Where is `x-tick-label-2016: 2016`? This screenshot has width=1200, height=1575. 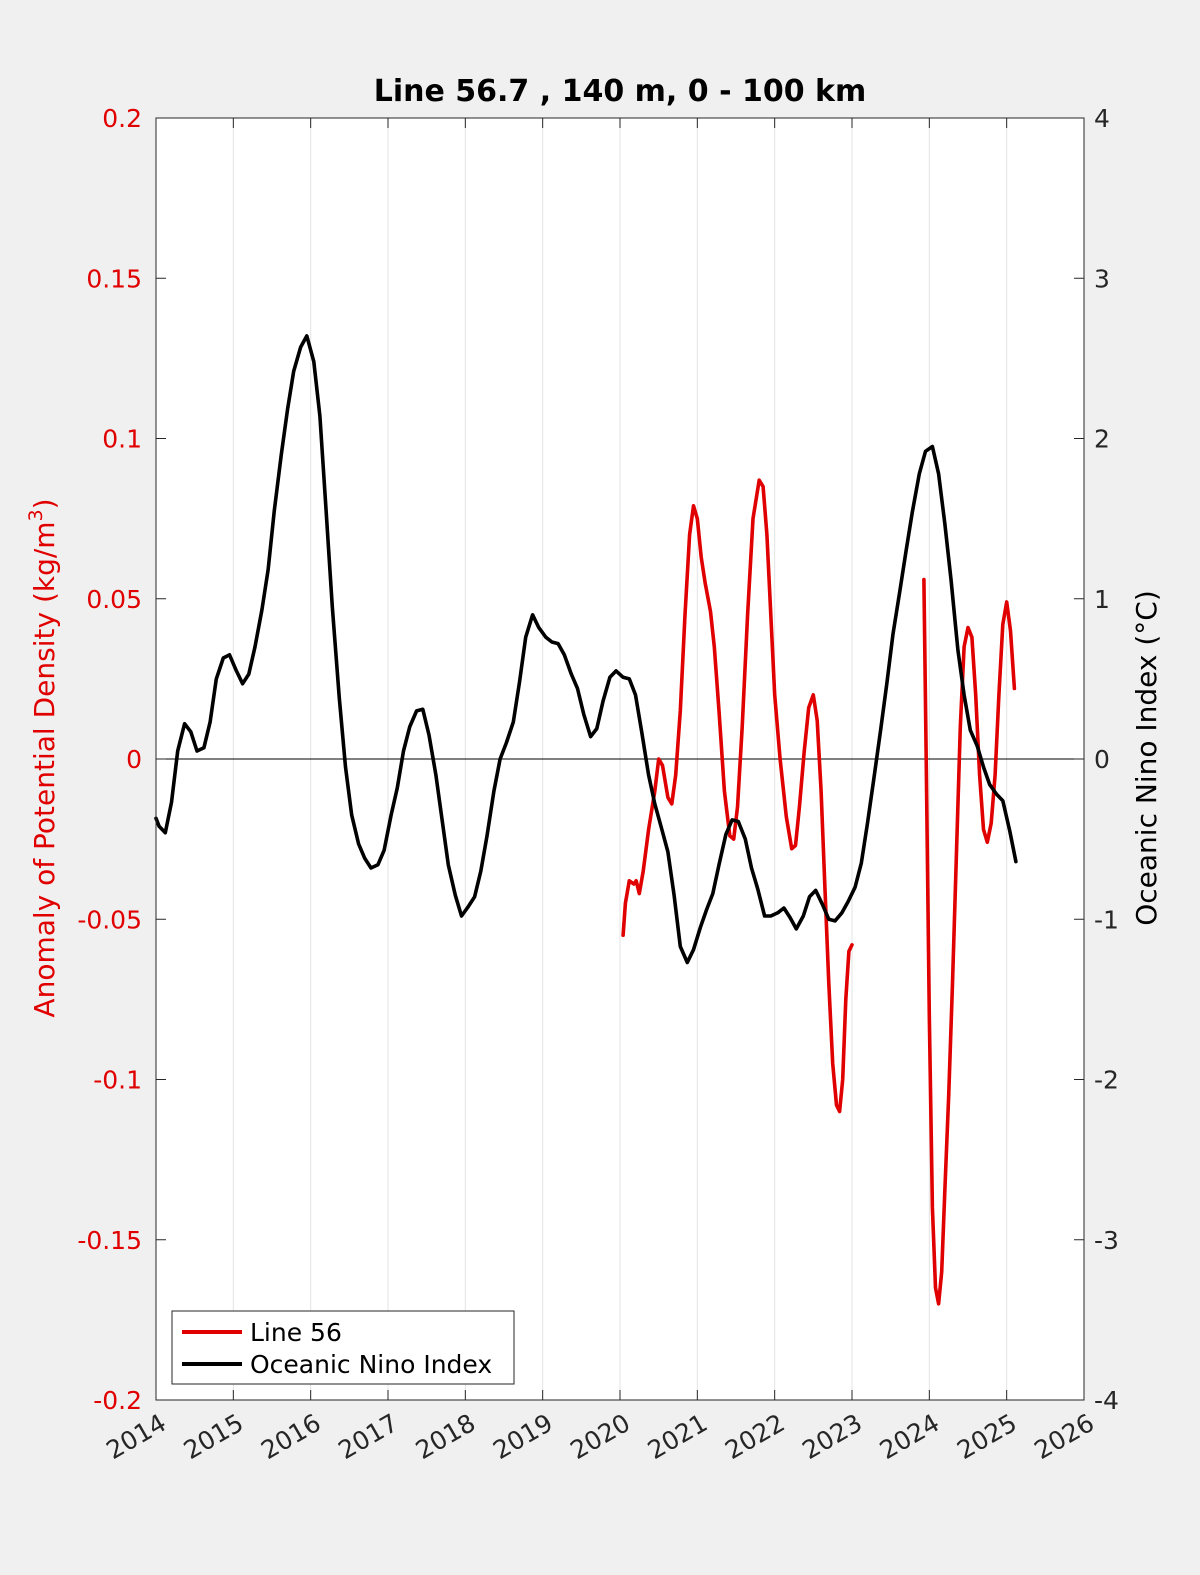
x-tick-label-2016: 2016 is located at coordinates (291, 1436).